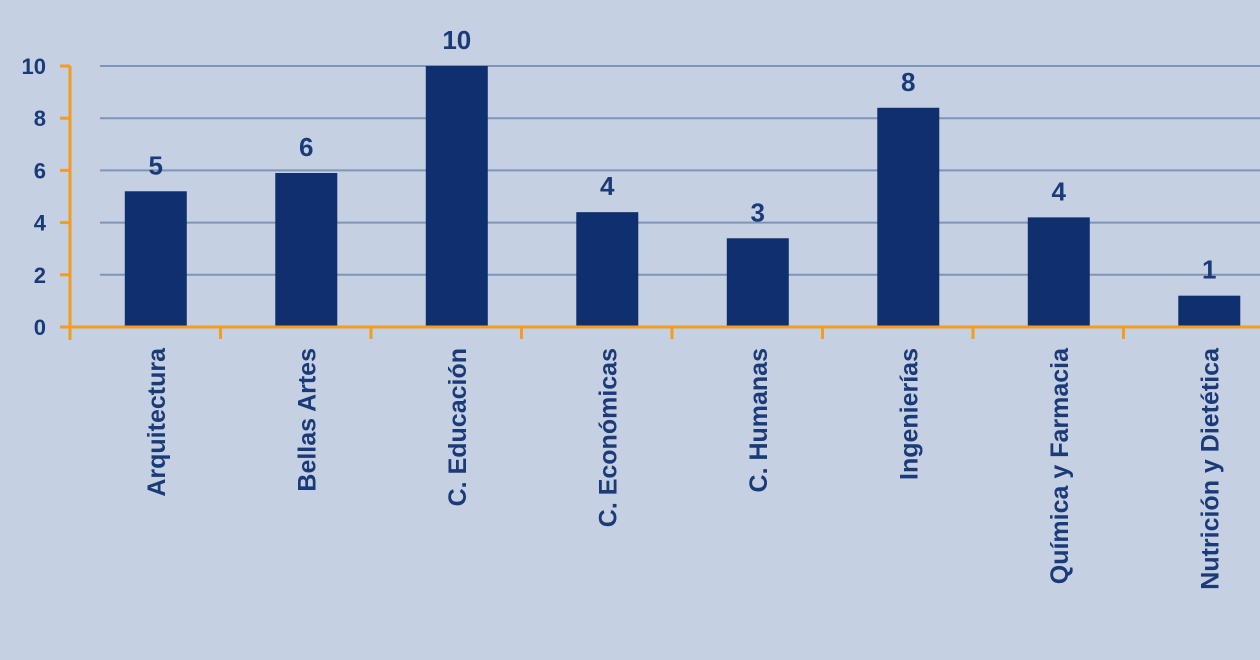 The image size is (1260, 660). Describe the element at coordinates (608, 437) in the screenshot. I see `category-label: C. Económicas` at that location.